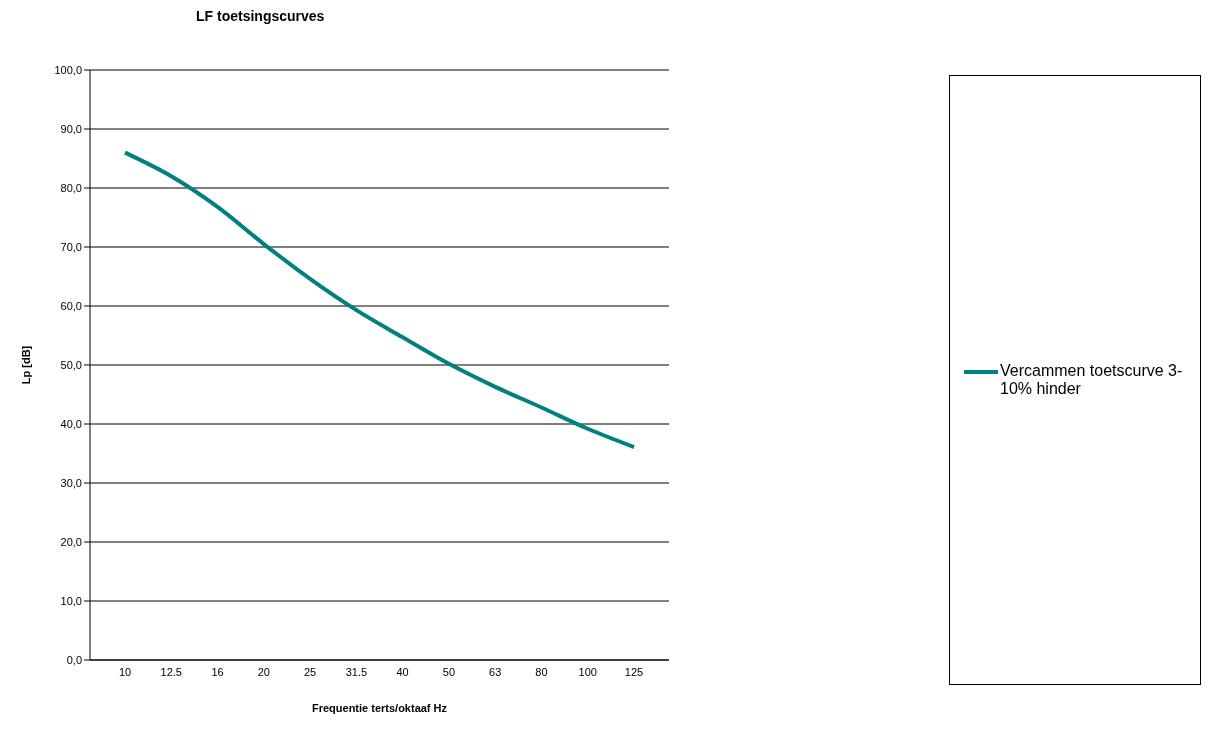  Describe the element at coordinates (71, 482) in the screenshot. I see `y-tick-label: 30,0` at that location.